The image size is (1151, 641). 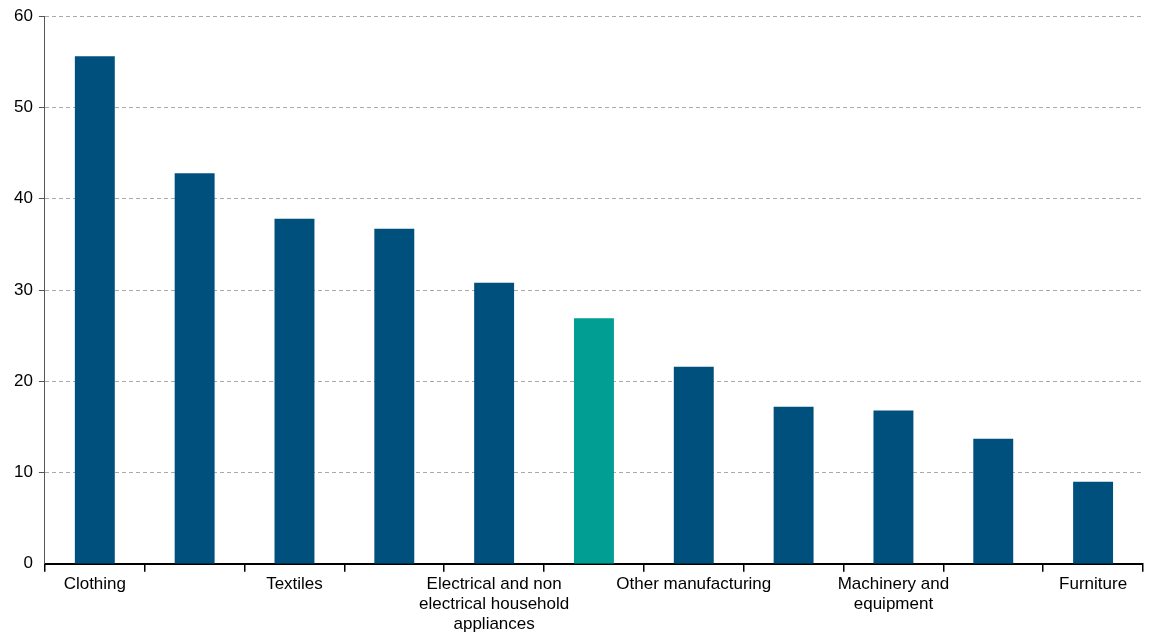 I want to click on x-tick-label: Textiles, so click(x=294, y=583).